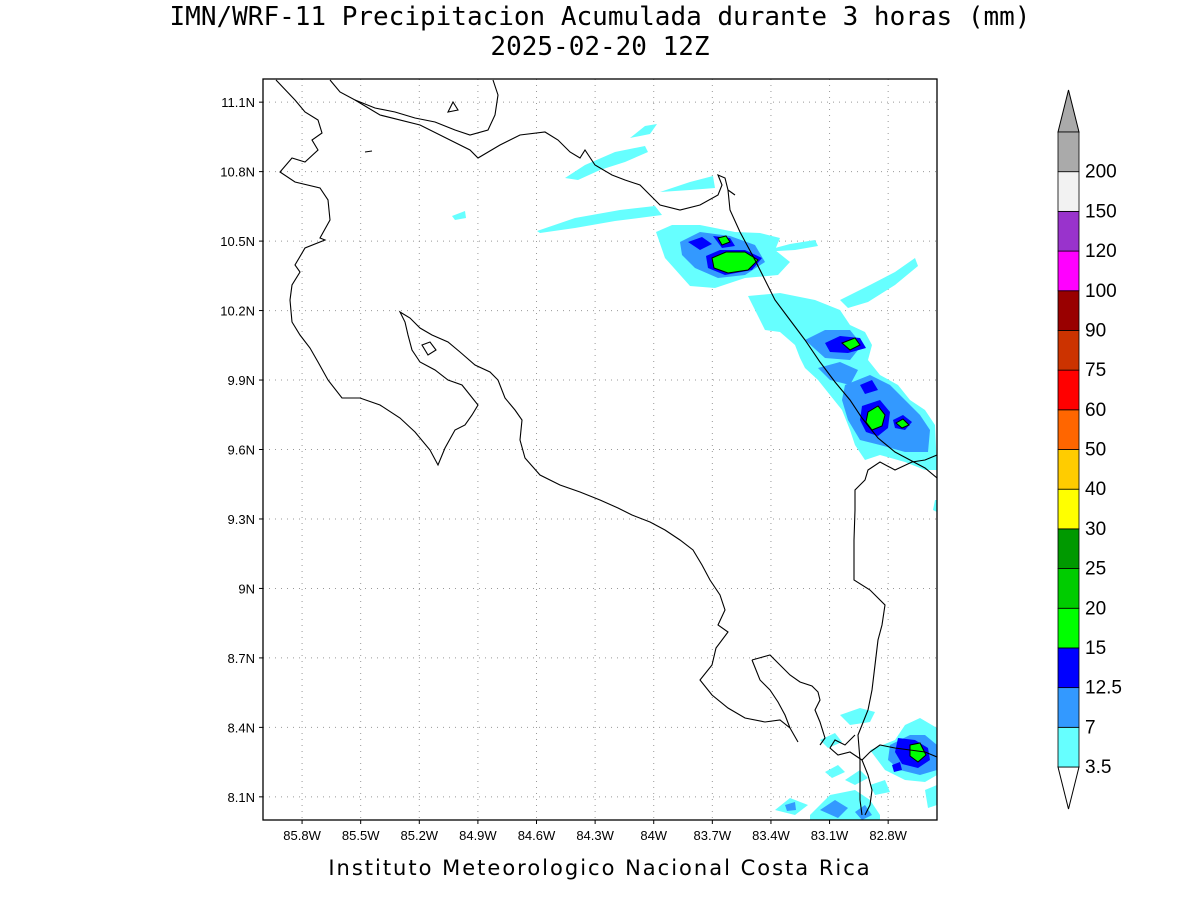 Image resolution: width=1200 pixels, height=900 pixels. What do you see at coordinates (1068, 111) in the screenshot?
I see `colorbar-over-arrow` at bounding box center [1068, 111].